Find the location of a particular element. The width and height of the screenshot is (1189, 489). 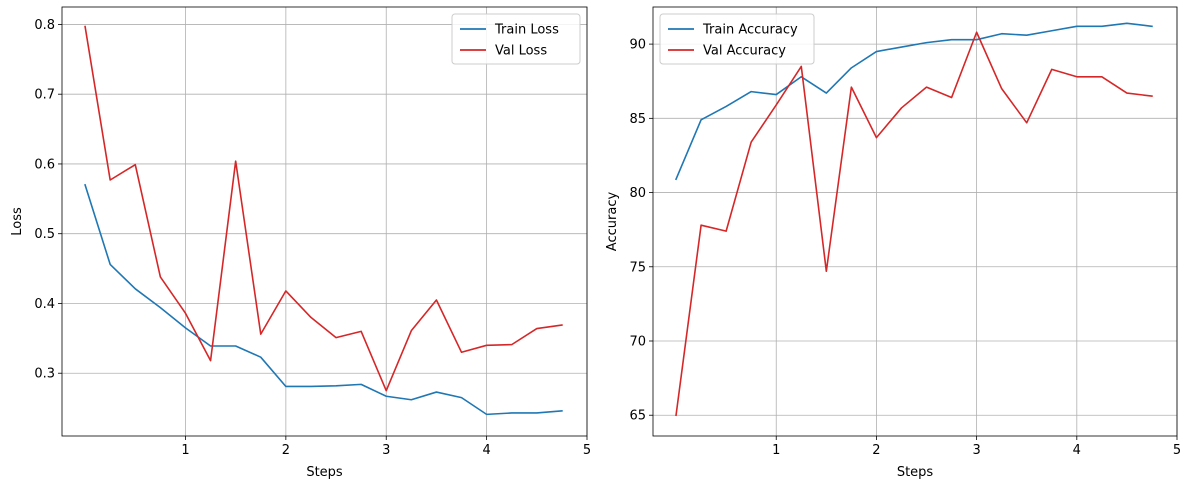

y-tick-label: 70 is located at coordinates (637, 341).